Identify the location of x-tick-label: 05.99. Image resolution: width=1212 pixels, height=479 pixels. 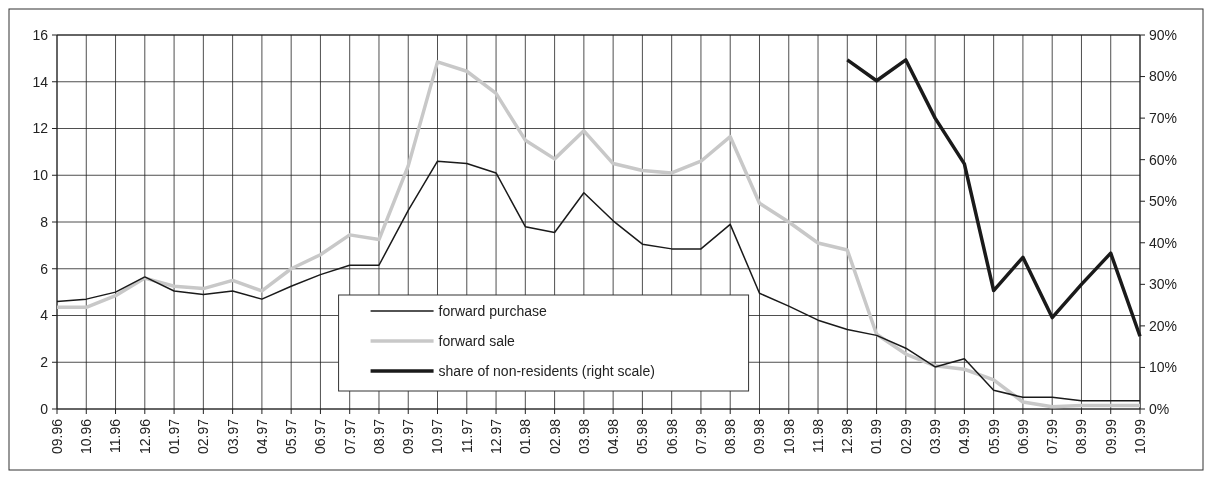
(993, 436).